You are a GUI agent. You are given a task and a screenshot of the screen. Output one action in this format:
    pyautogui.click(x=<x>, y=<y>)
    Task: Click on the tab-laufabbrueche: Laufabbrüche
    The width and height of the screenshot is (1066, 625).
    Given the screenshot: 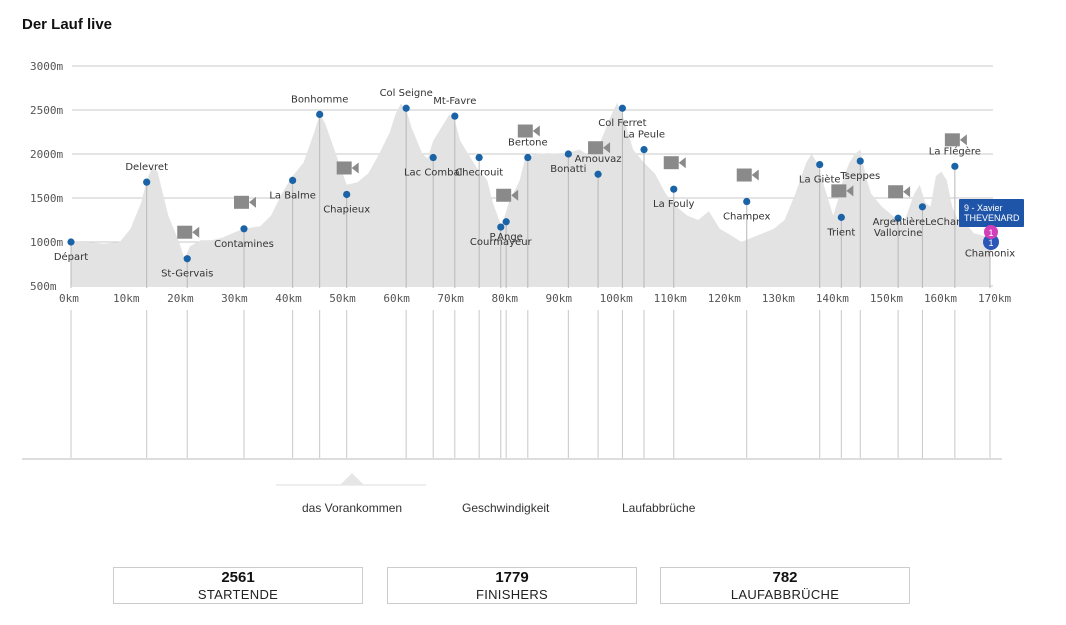 What is the action you would take?
    pyautogui.click(x=659, y=508)
    